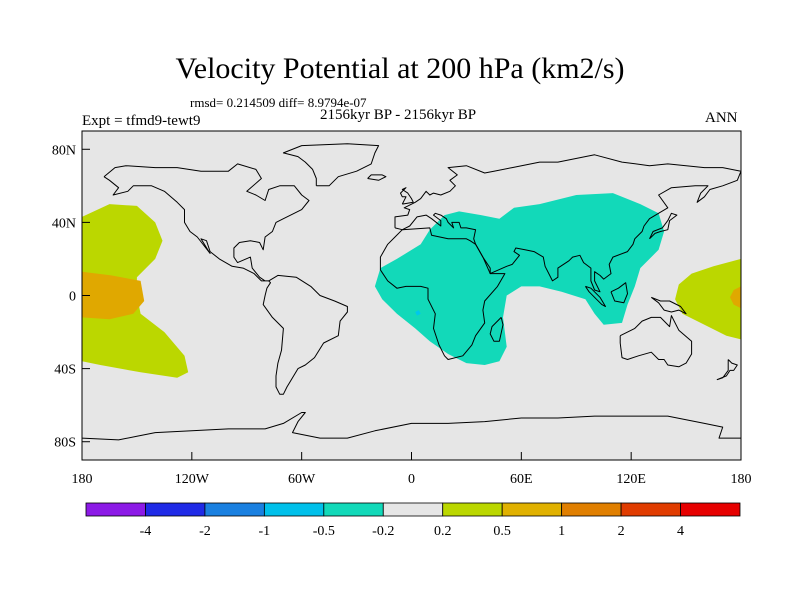 The height and width of the screenshot is (600, 800). Describe the element at coordinates (418, 313) in the screenshot. I see `region-africa-minimum` at that location.